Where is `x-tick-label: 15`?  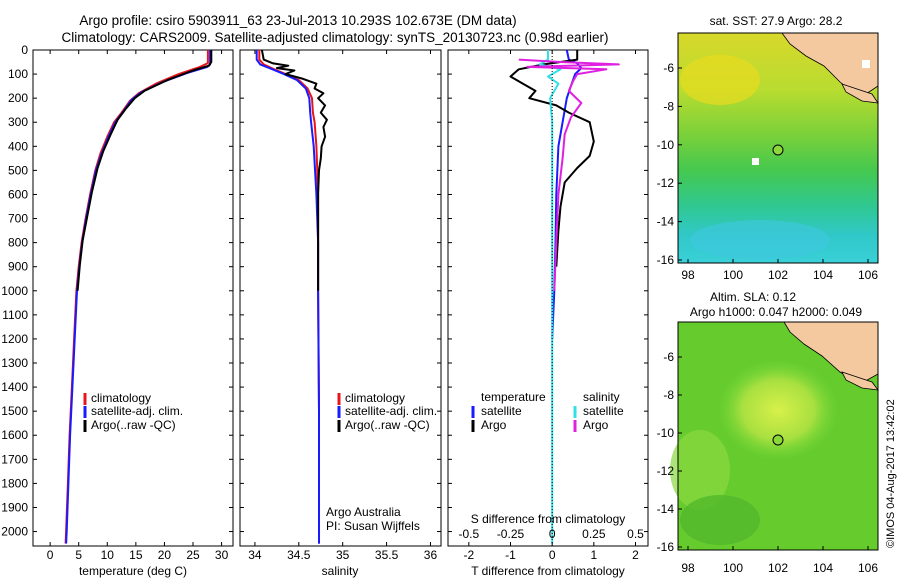 x-tick-label: 15 is located at coordinates (136, 555).